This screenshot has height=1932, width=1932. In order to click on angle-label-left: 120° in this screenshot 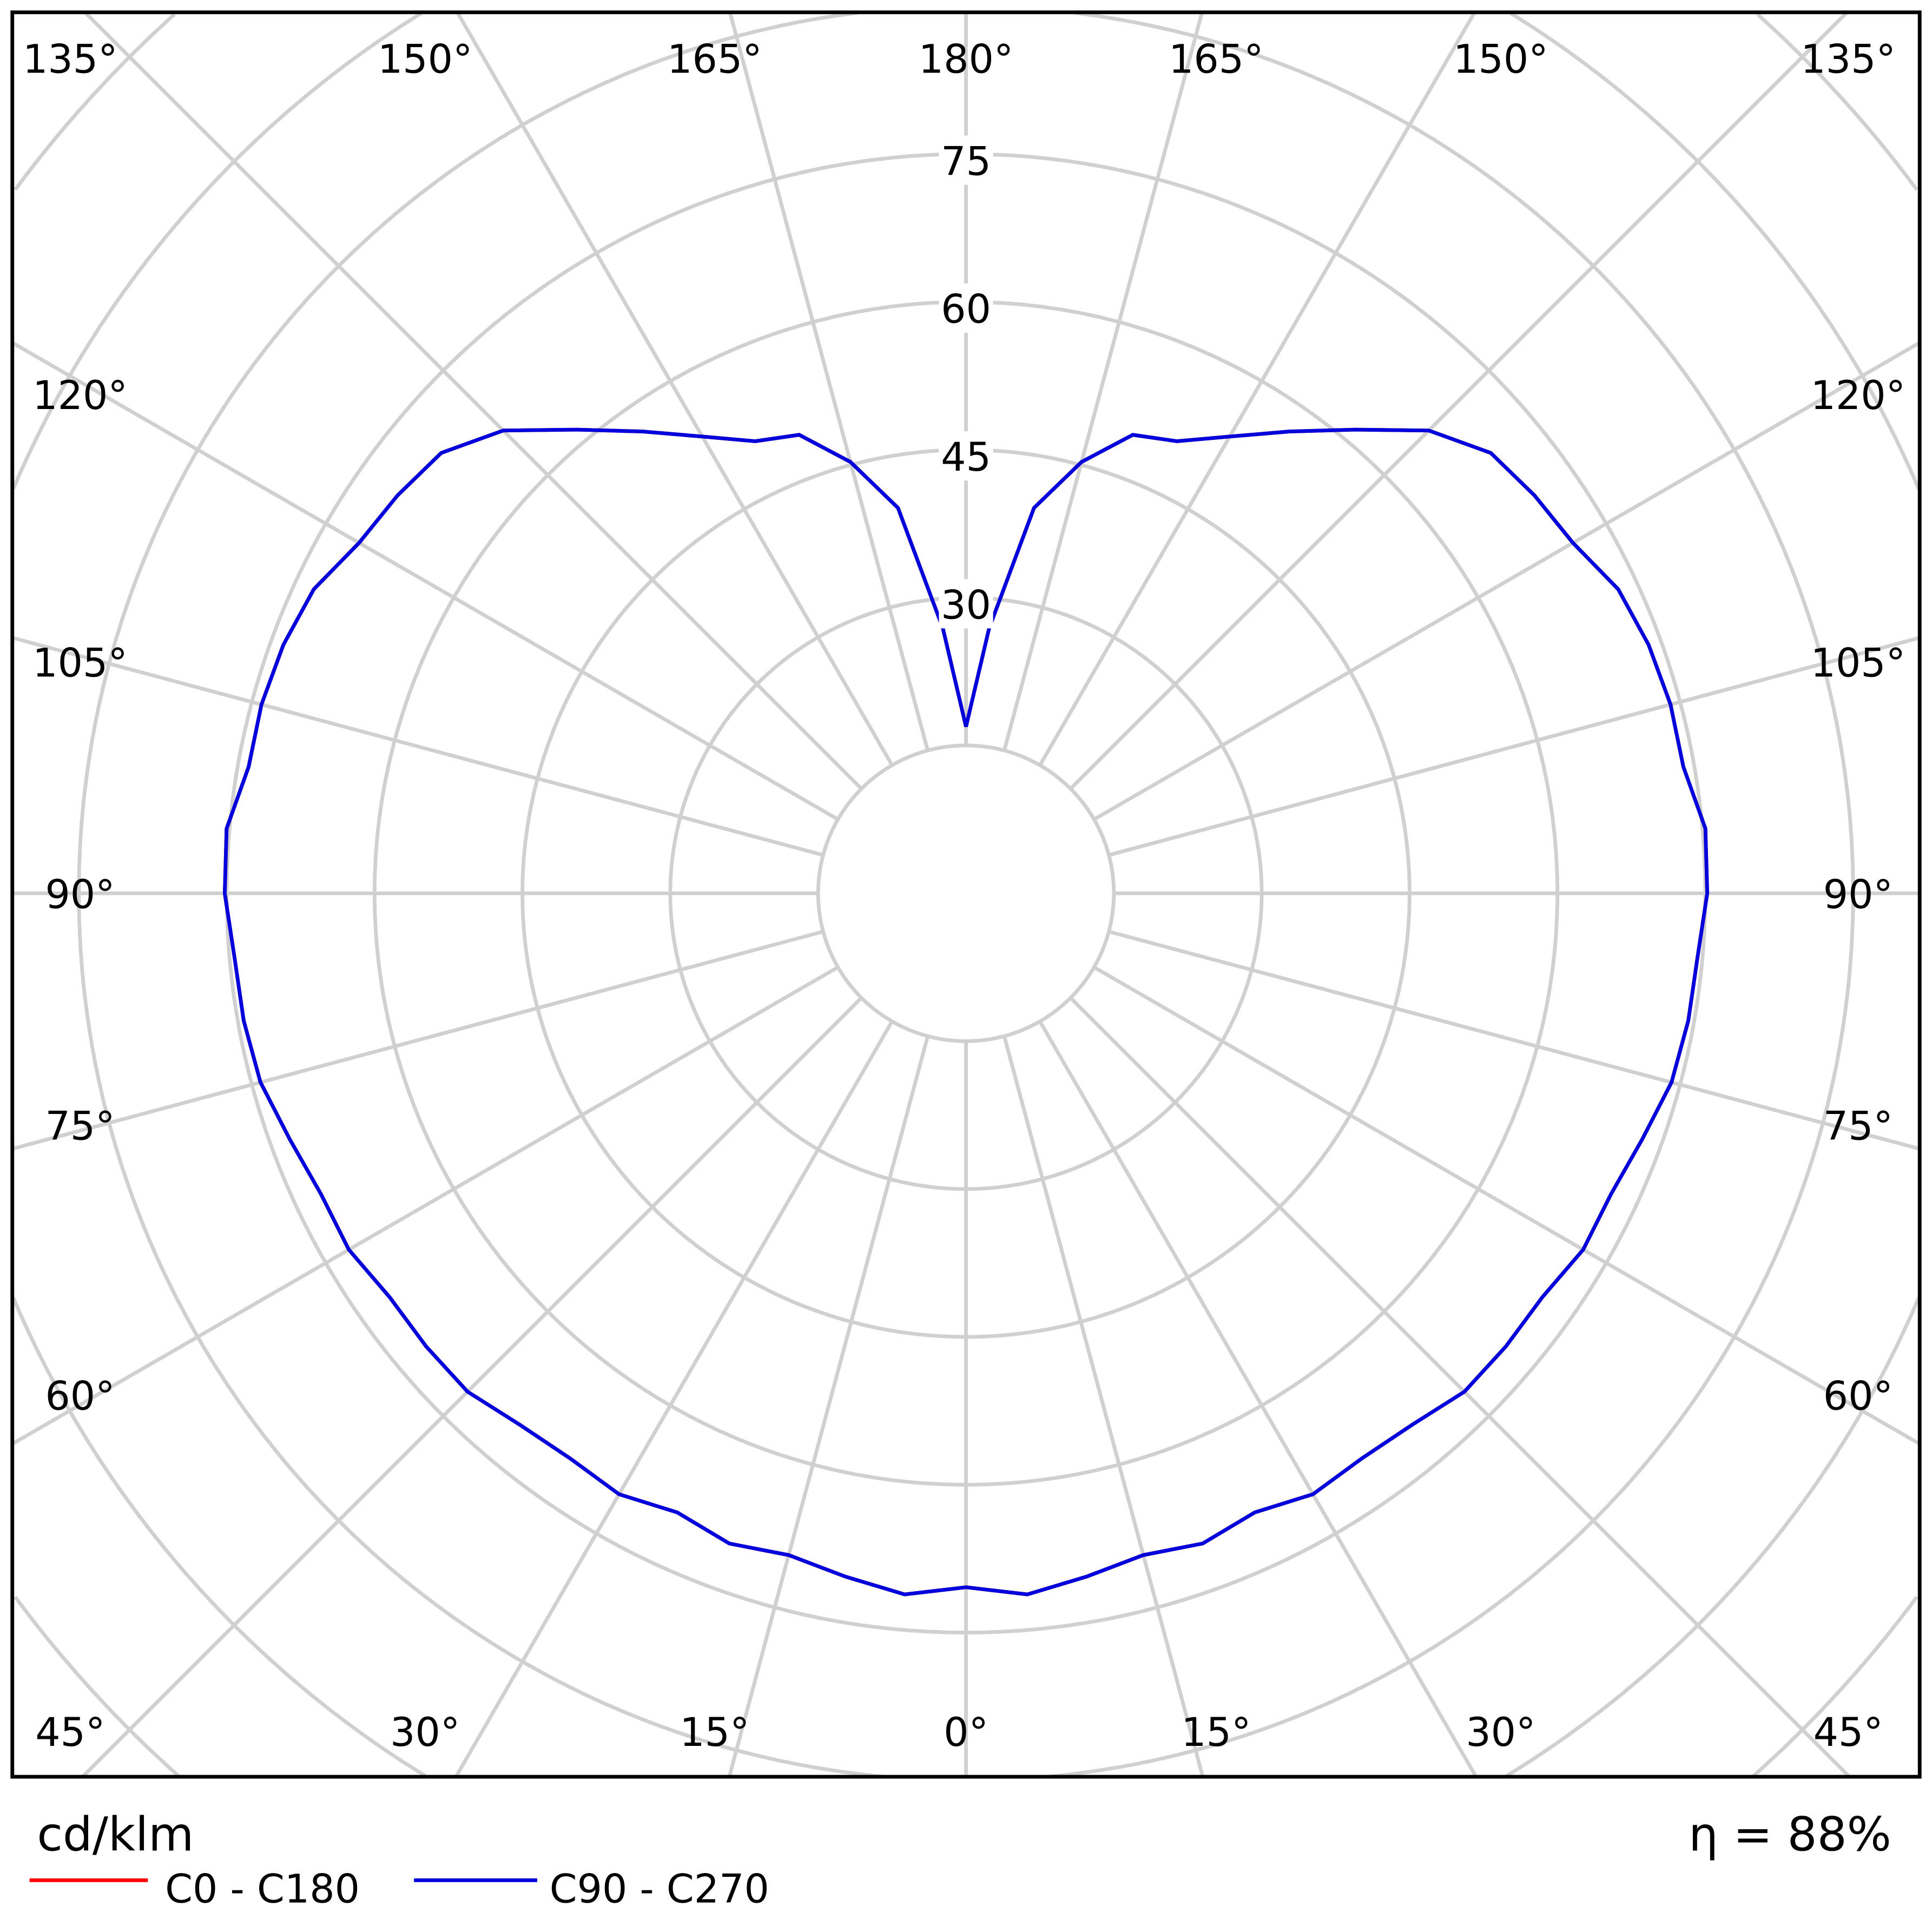, I will do `click(80, 396)`.